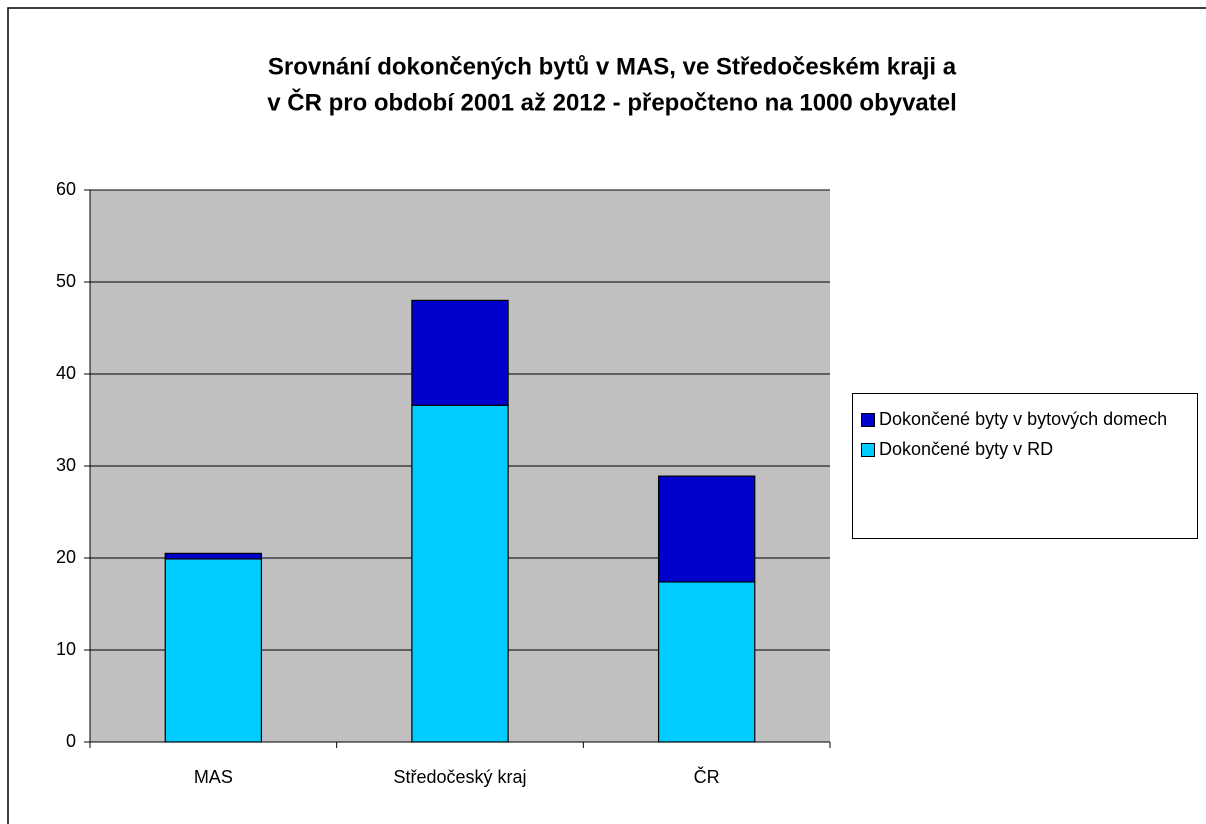 The image size is (1206, 824). What do you see at coordinates (459, 777) in the screenshot?
I see `x-tick-label: Středočeský kraj` at bounding box center [459, 777].